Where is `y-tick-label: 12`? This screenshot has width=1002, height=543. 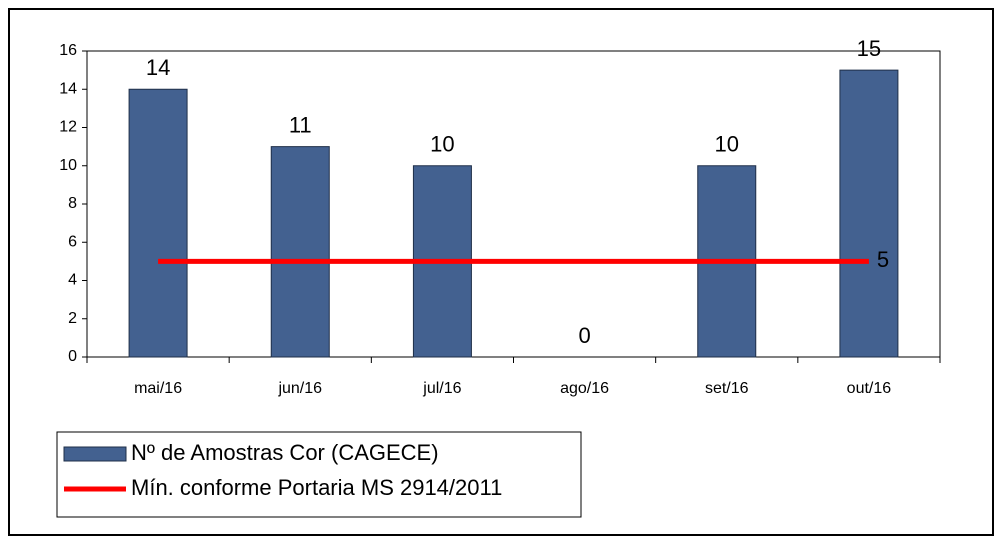
y-tick-label: 12 is located at coordinates (68, 127).